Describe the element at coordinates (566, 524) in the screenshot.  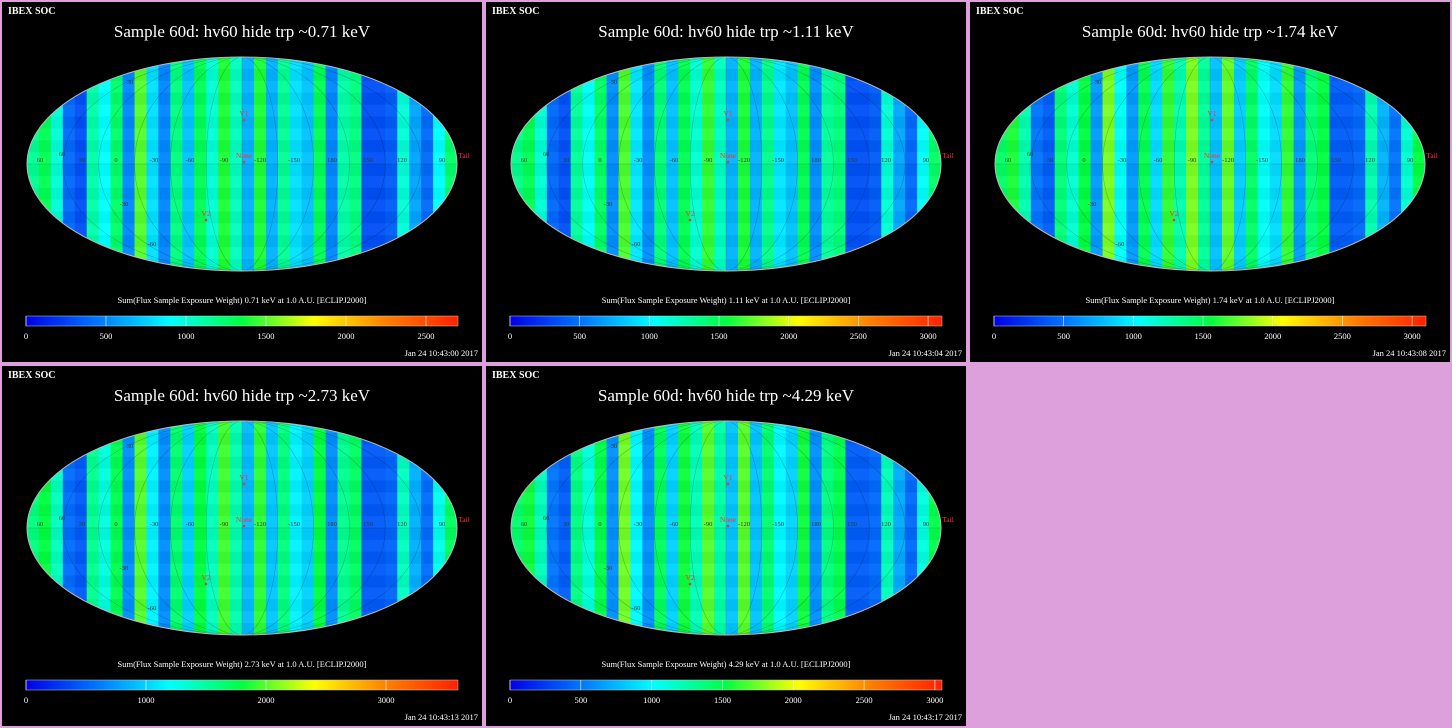
I see `longitude-label: 30` at that location.